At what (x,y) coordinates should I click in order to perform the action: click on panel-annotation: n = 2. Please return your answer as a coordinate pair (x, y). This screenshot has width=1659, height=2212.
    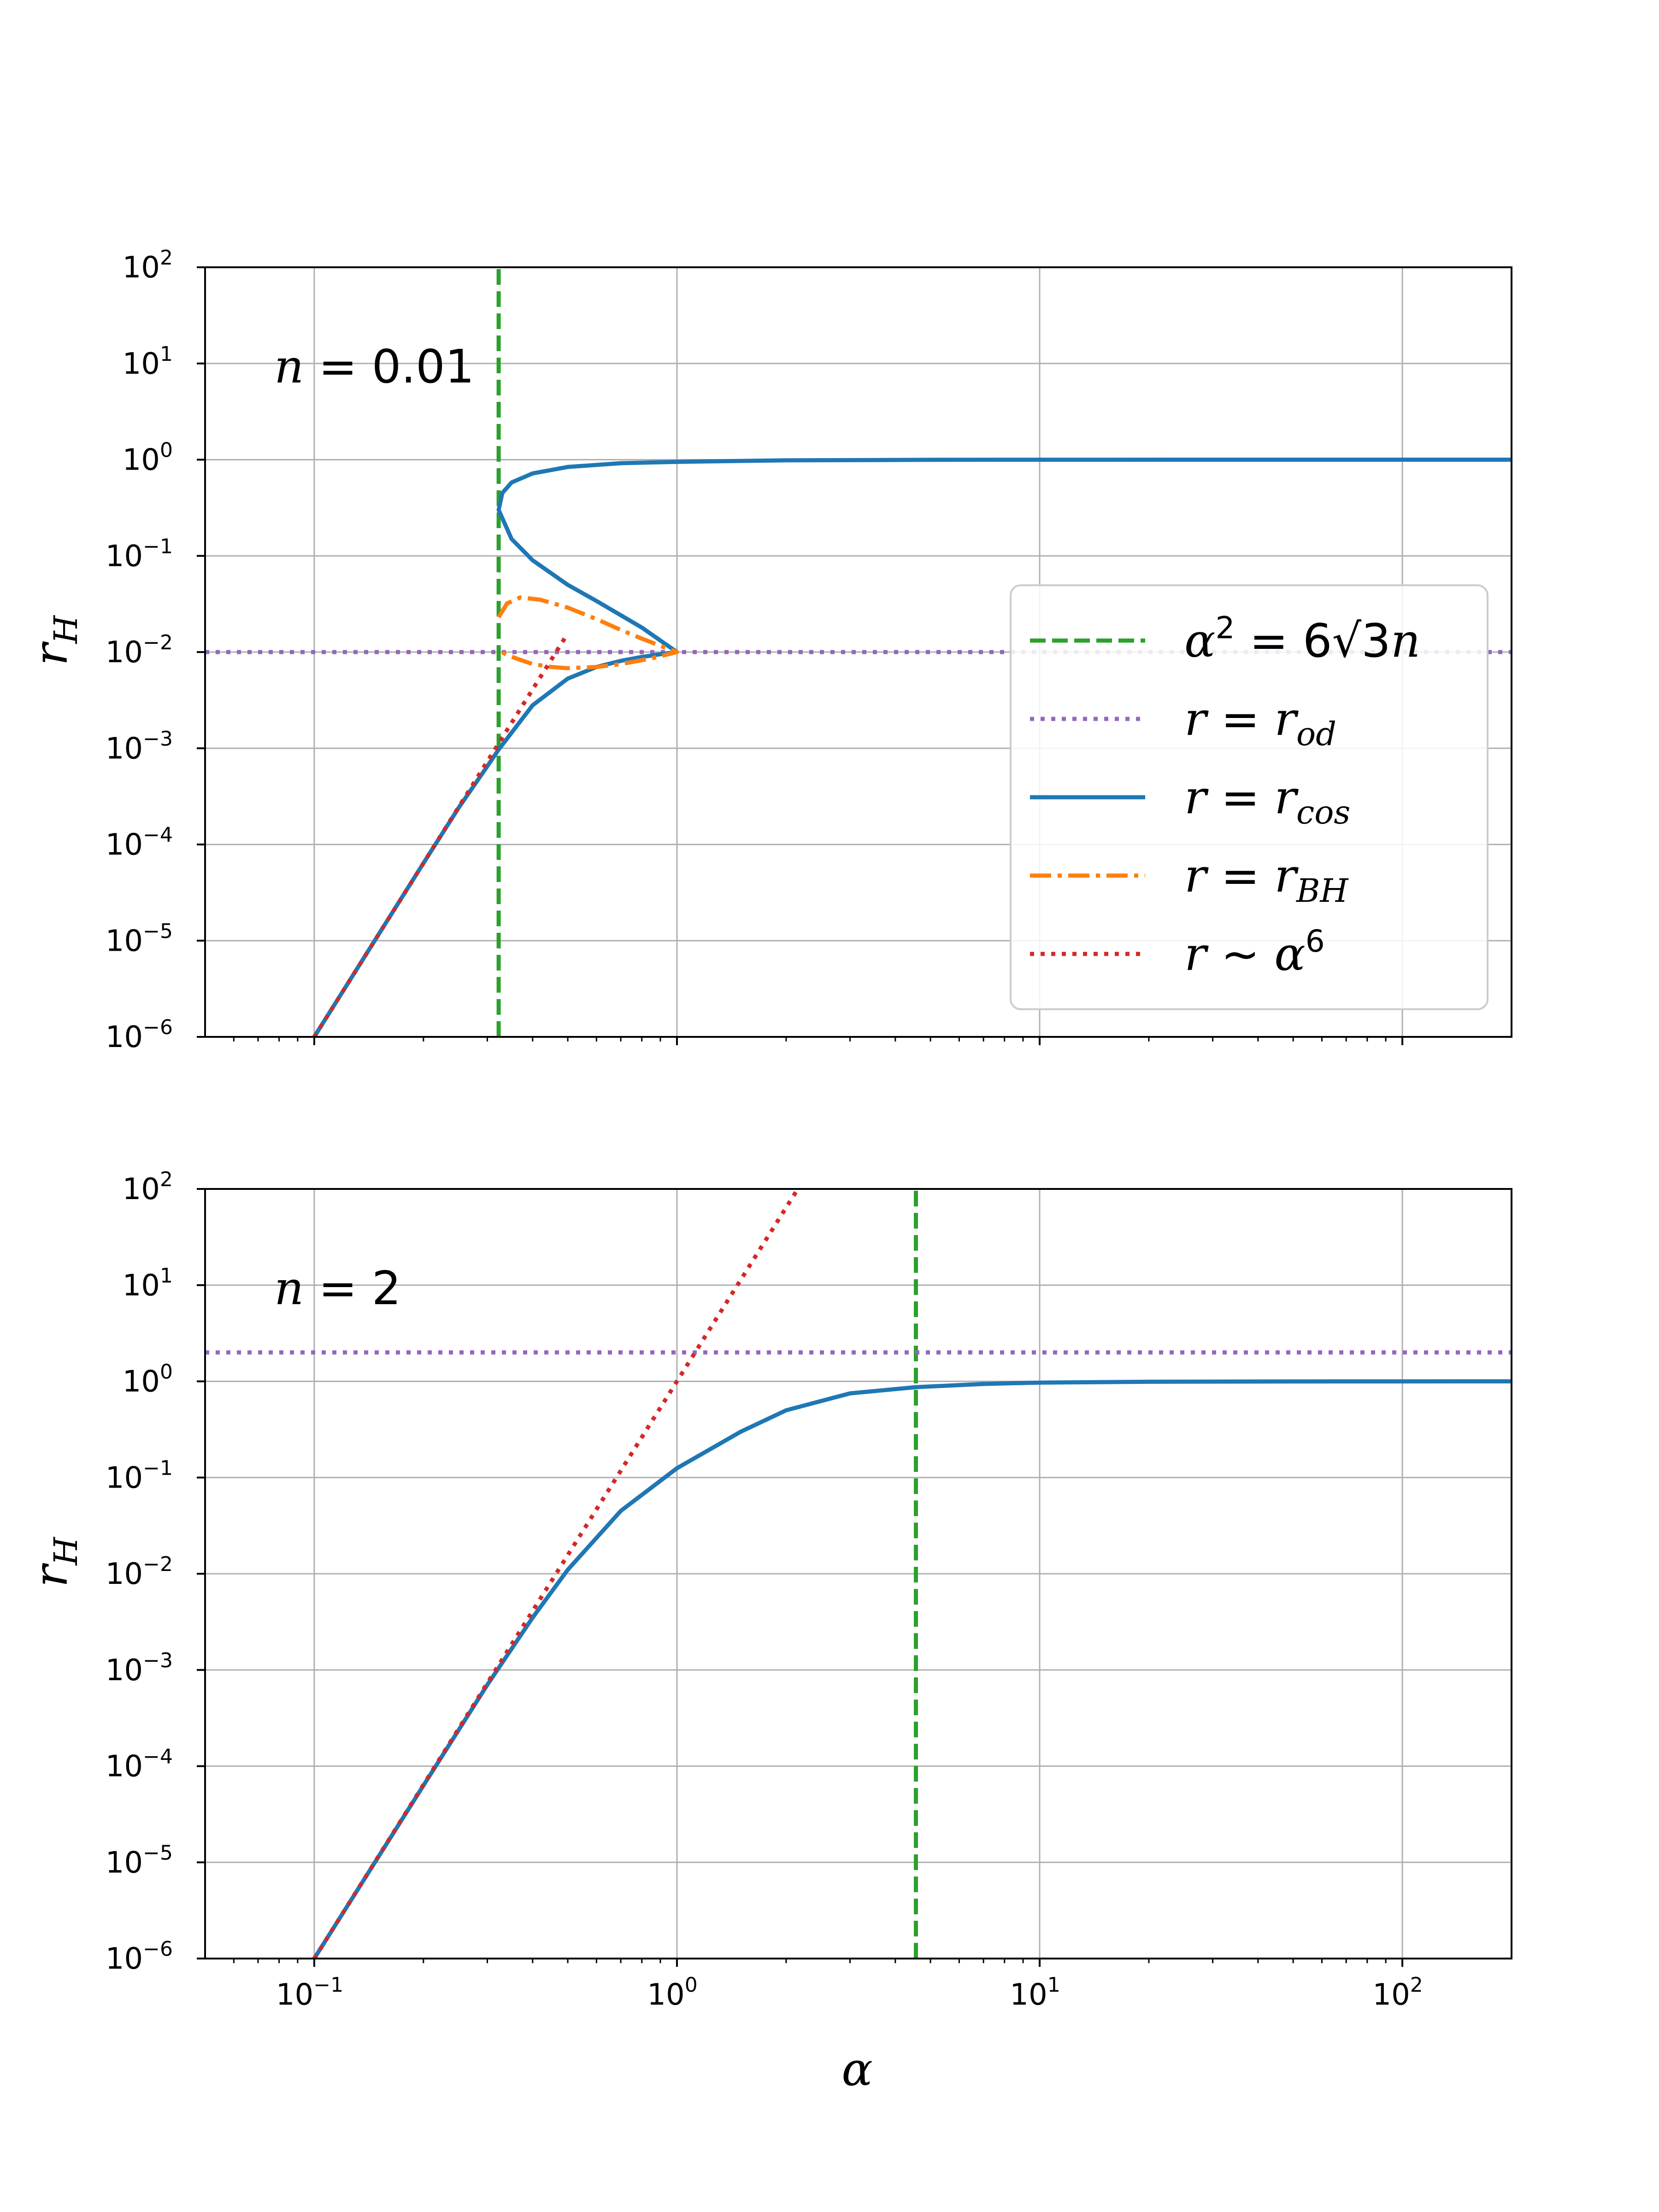
    Looking at the image, I should click on (337, 1288).